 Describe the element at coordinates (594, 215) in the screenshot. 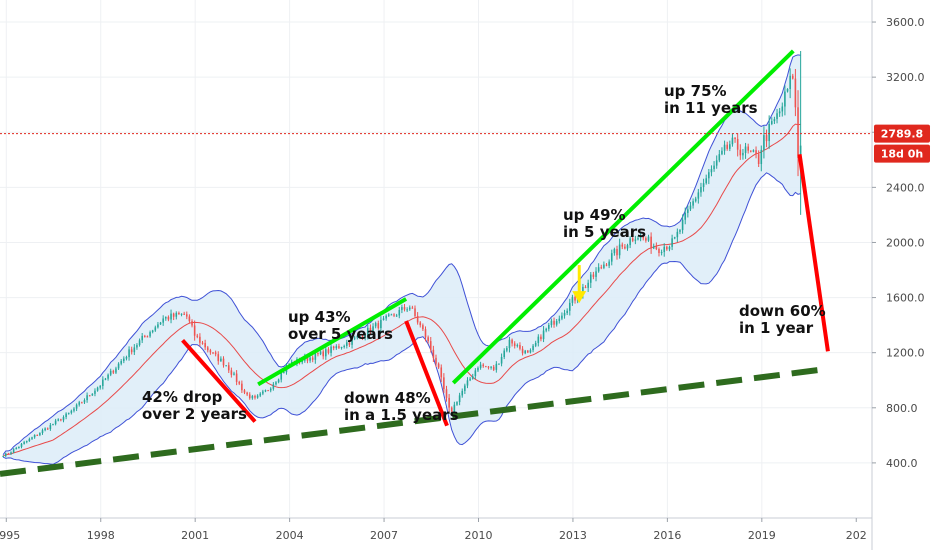

I see `annotation-line: up 49%` at that location.